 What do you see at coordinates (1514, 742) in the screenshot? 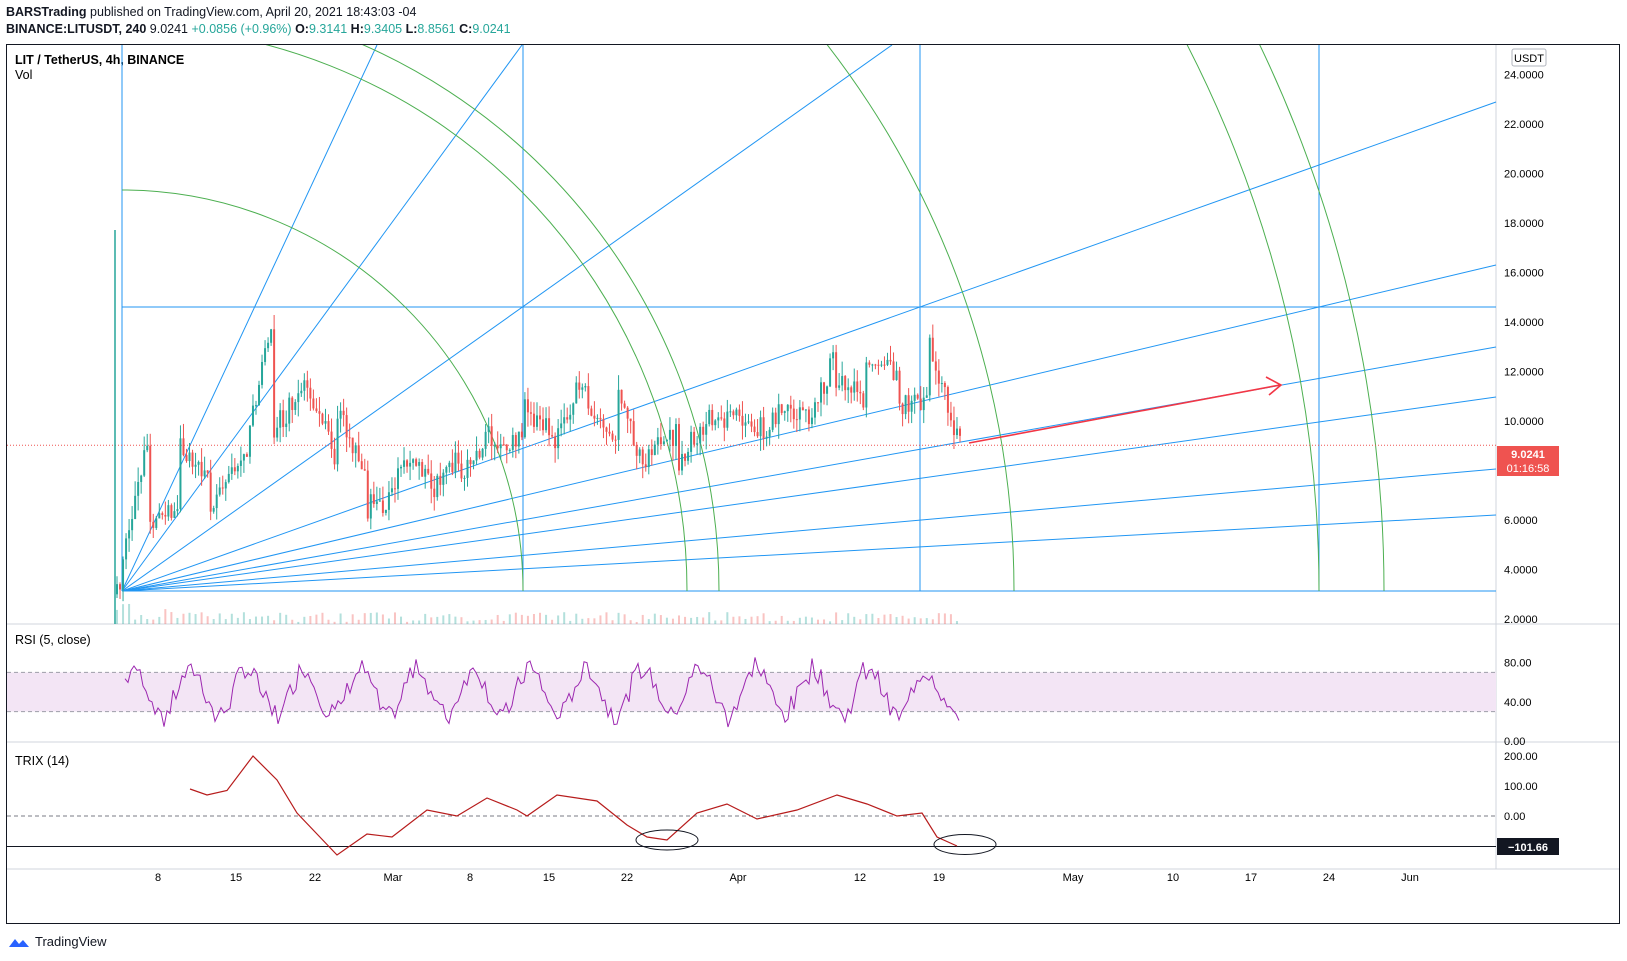
I see `rsi-tick-label: 0.00` at bounding box center [1514, 742].